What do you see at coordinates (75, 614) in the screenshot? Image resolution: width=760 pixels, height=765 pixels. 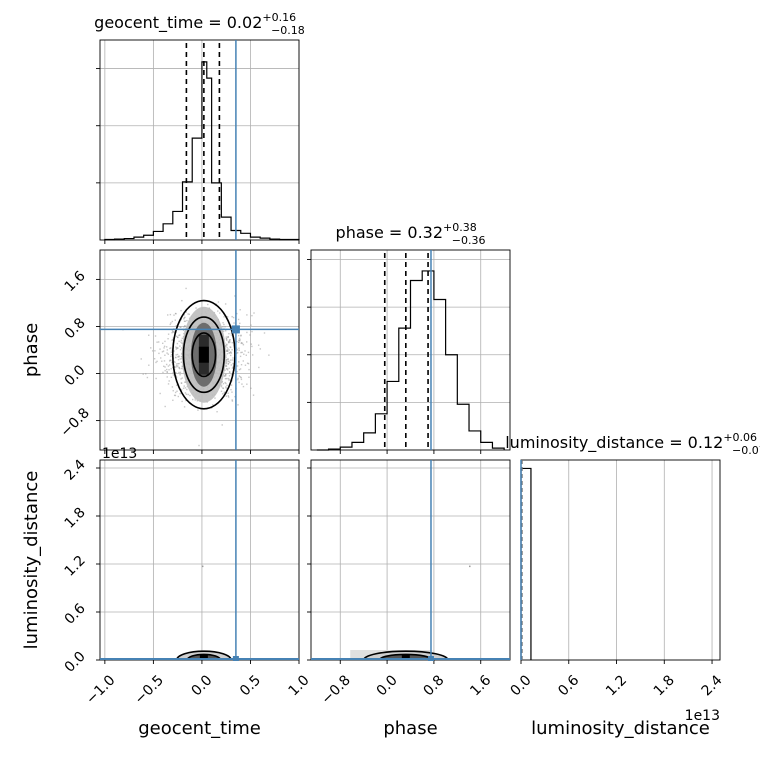 I see `ytick-label-luminosity_distance-1: 0.6` at bounding box center [75, 614].